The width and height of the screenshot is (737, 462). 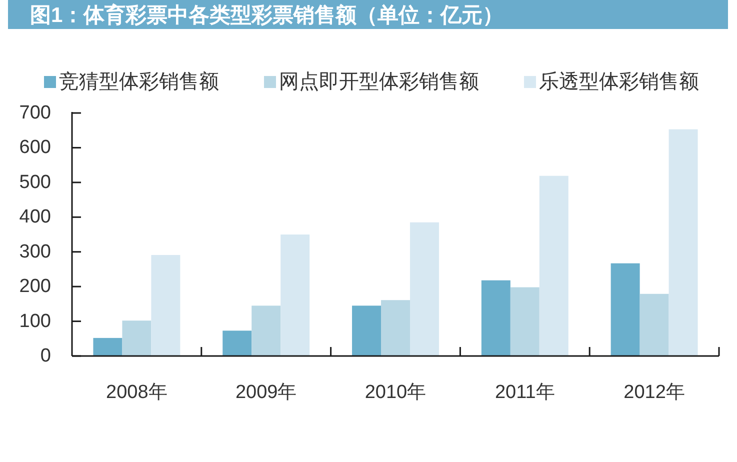 I want to click on y-tick-label: 300, so click(x=35, y=251).